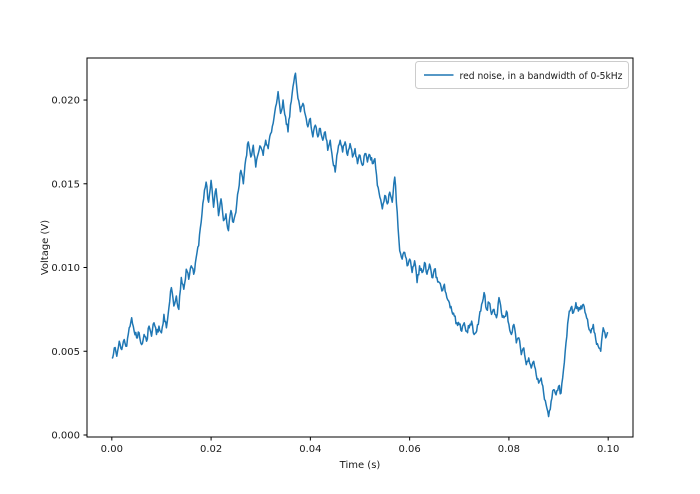 This screenshot has height=494, width=700. I want to click on y-tick-label: 0.015, so click(65, 184).